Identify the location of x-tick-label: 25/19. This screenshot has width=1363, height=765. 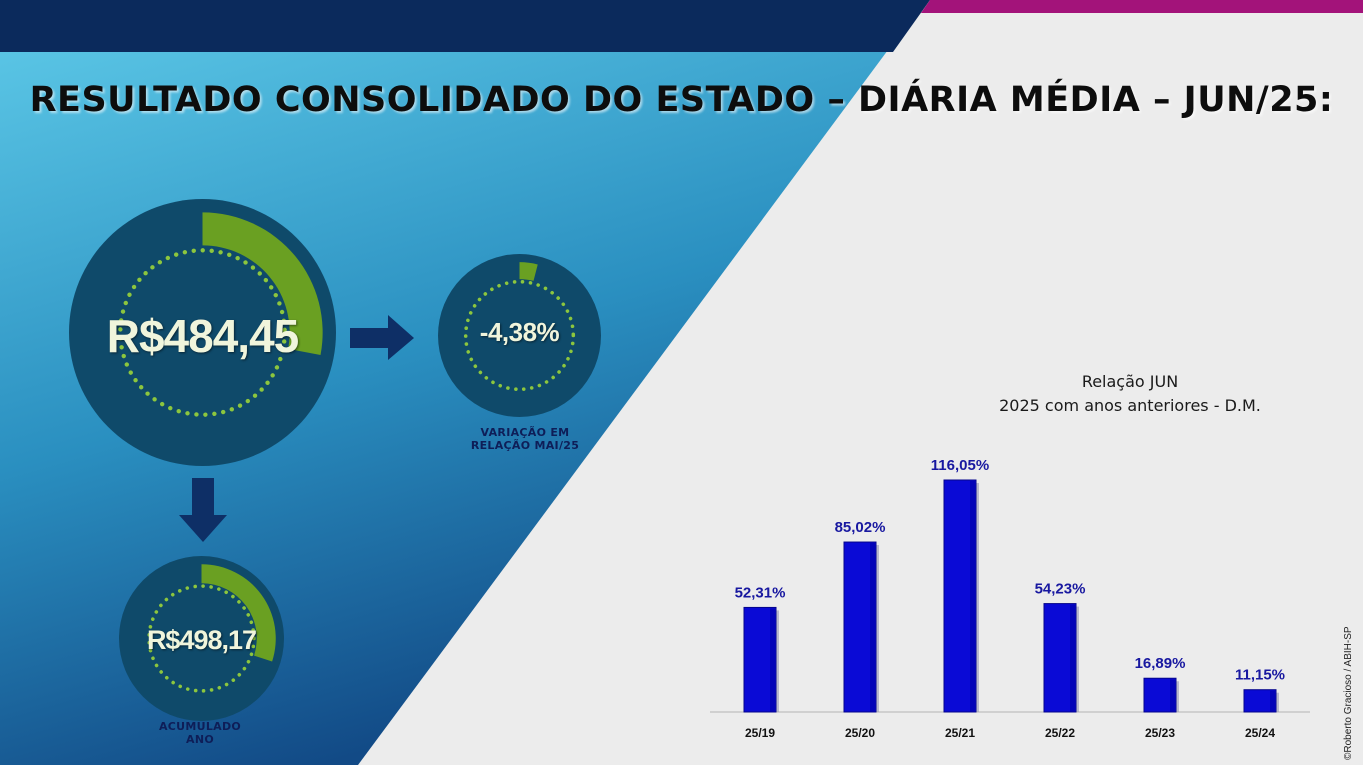
(760, 733).